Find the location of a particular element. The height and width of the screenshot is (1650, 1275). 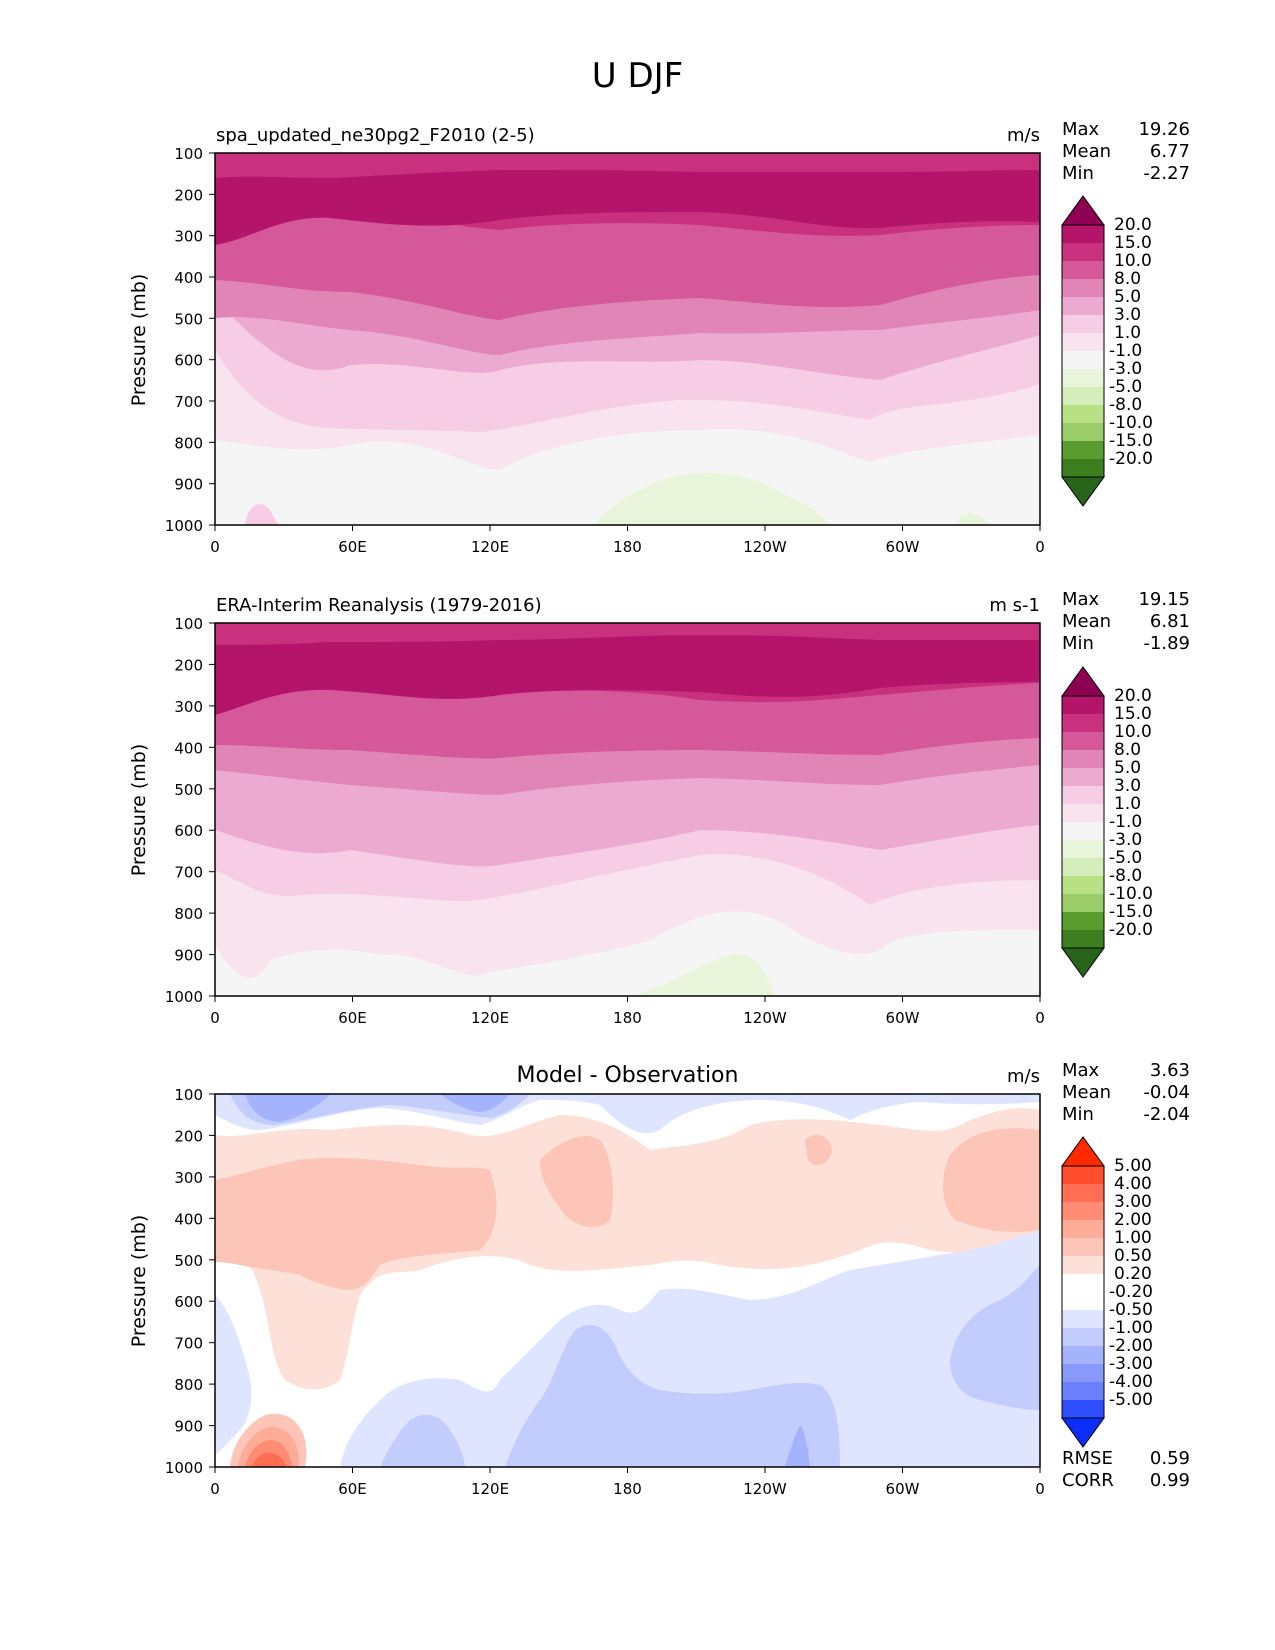

model-colorbar-level: -8.0 is located at coordinates (1125, 405).